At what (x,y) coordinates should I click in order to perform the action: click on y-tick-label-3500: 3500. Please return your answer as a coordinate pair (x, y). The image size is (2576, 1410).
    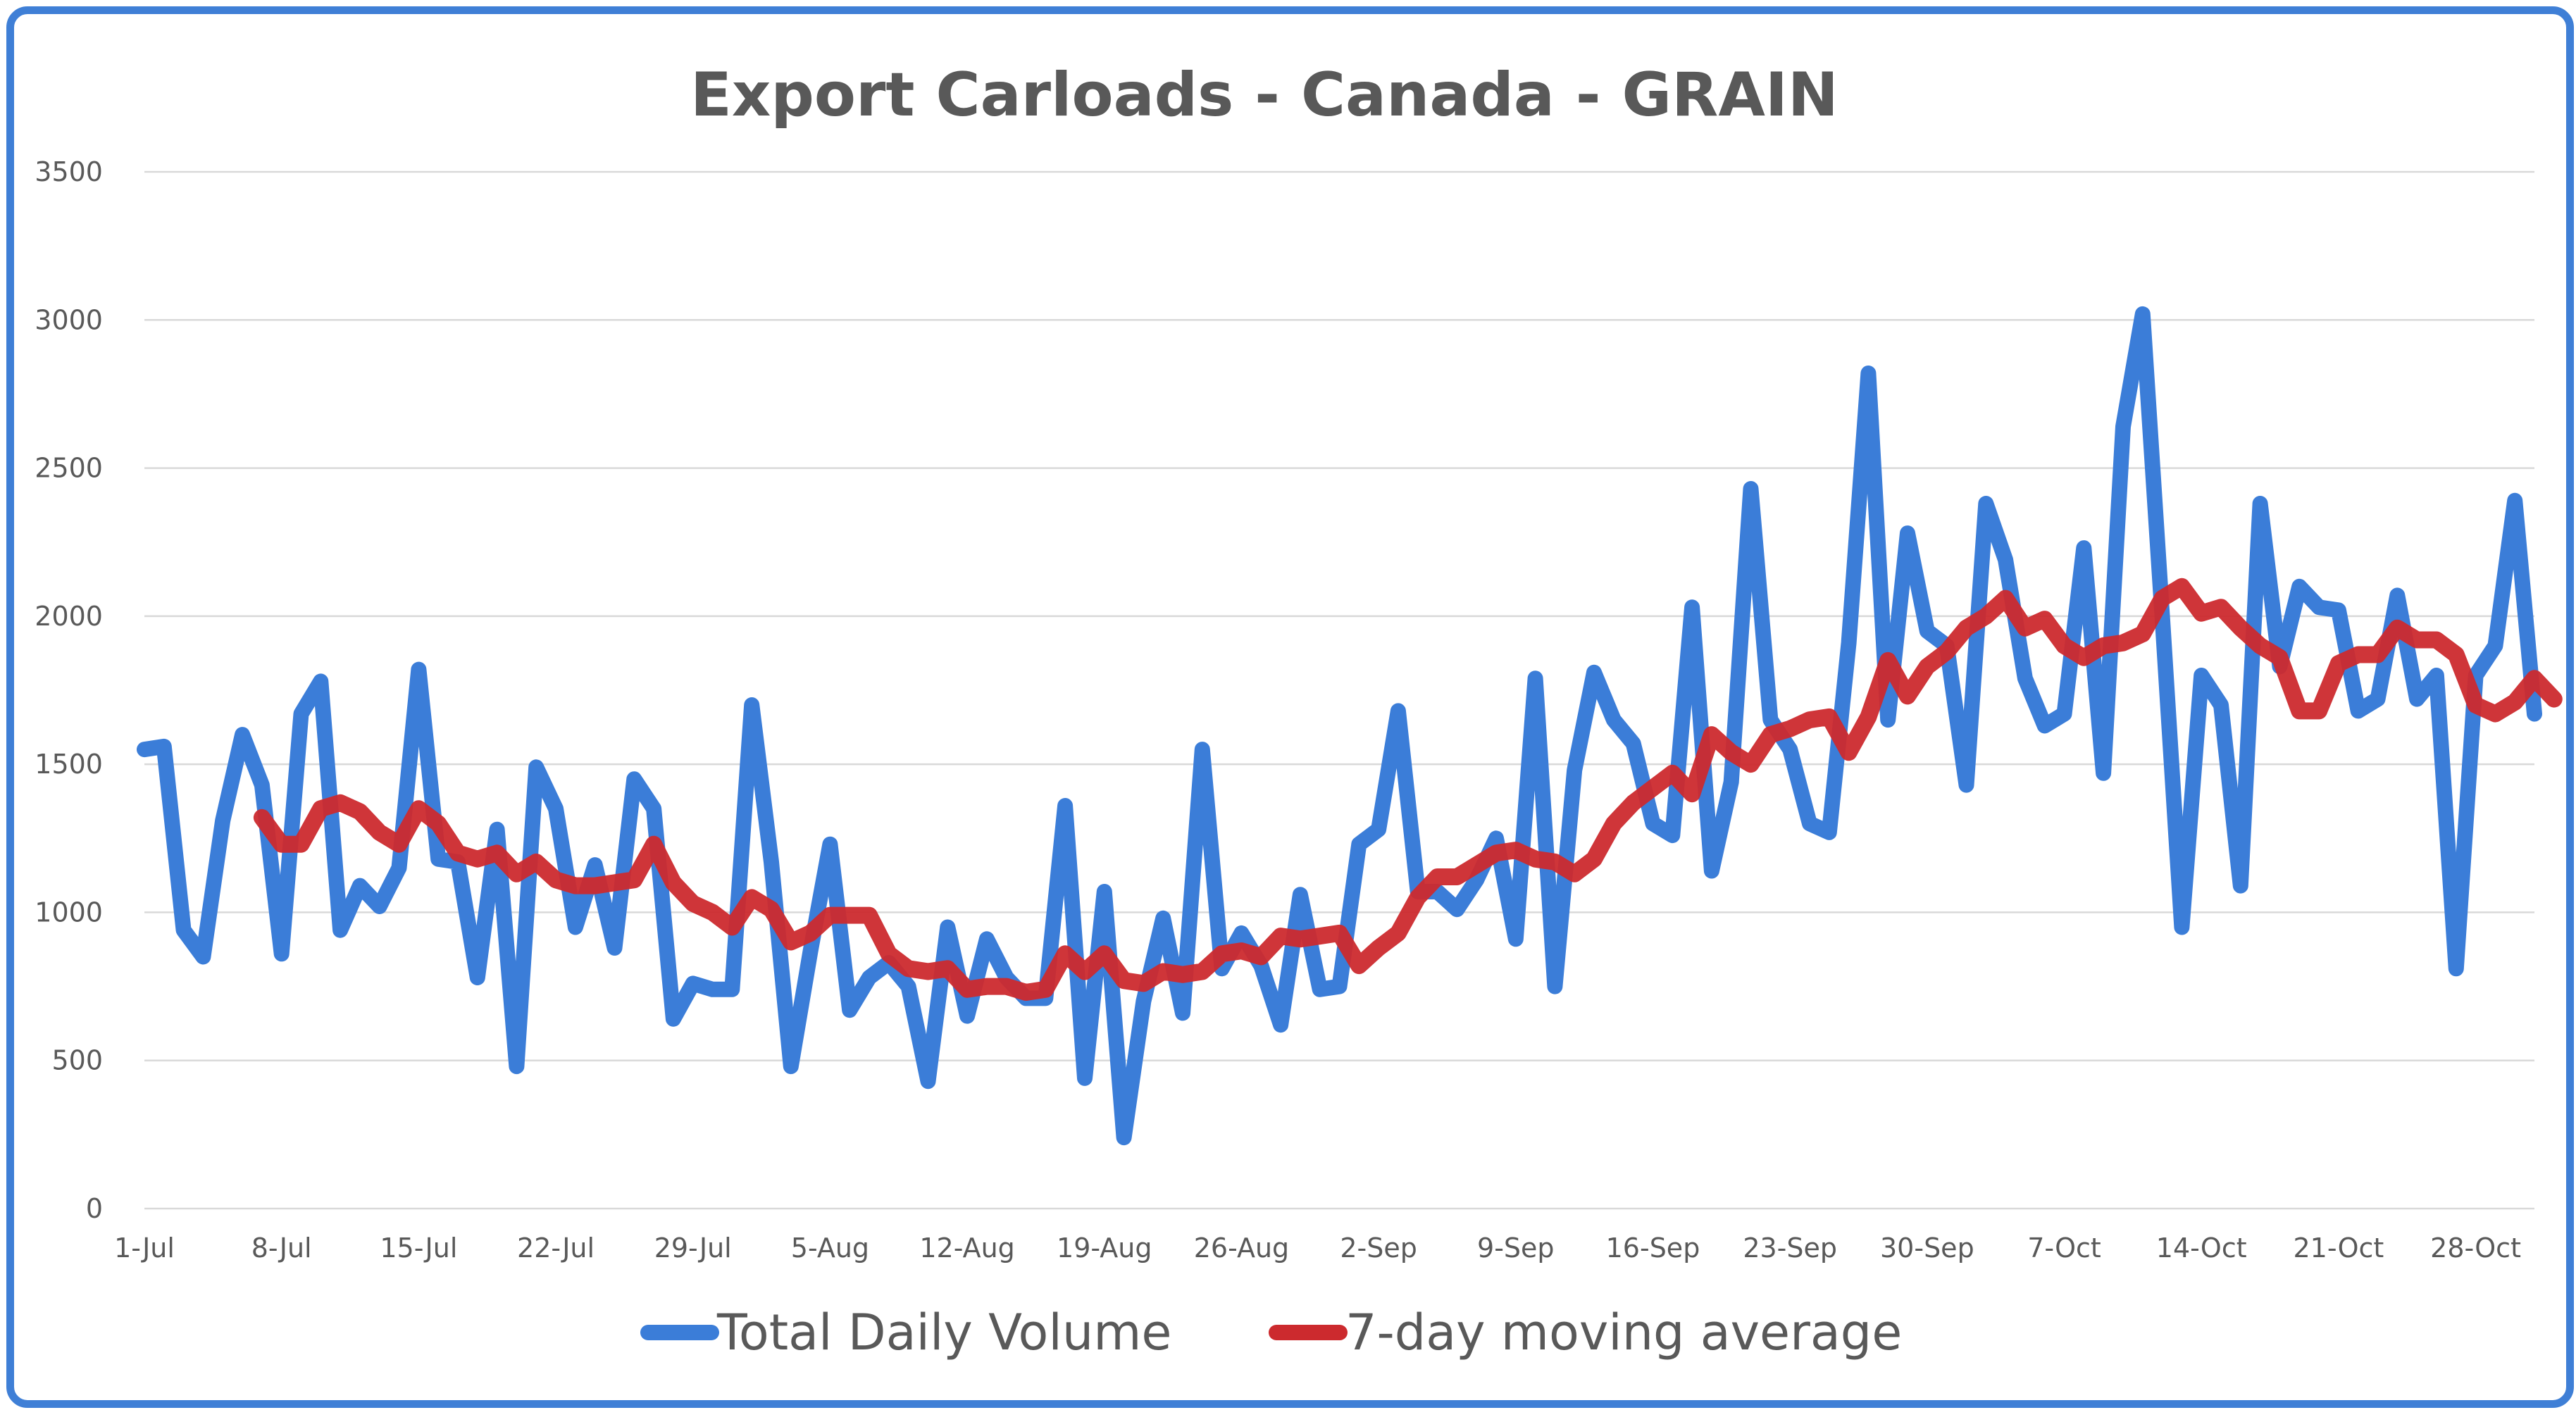
    Looking at the image, I should click on (69, 171).